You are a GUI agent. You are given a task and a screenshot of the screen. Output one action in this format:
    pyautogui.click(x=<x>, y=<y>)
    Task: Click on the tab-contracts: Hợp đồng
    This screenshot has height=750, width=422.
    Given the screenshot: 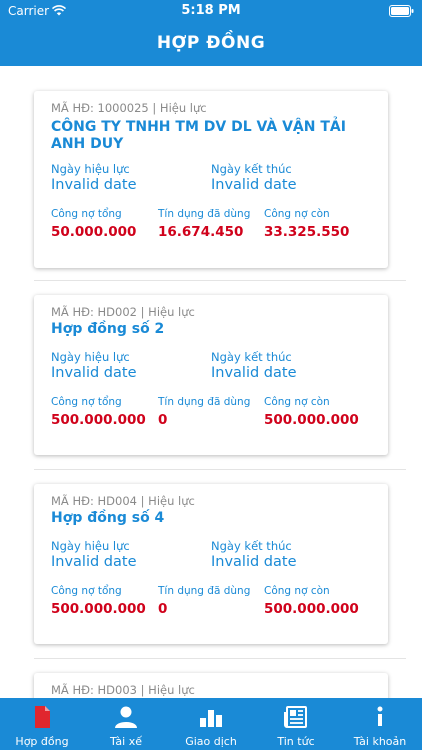 What is the action you would take?
    pyautogui.click(x=42, y=724)
    